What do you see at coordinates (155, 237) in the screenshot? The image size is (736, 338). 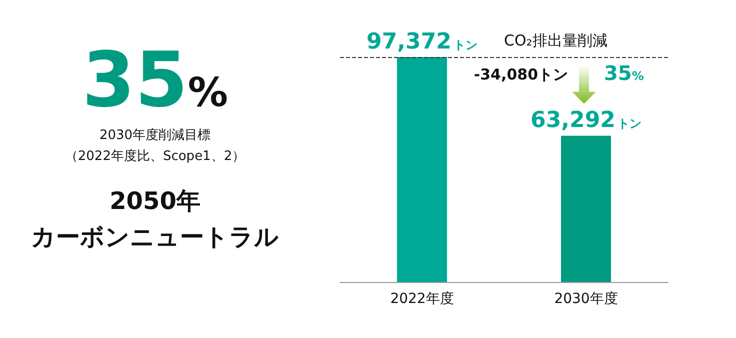 I see `text: カーボンニュートラル` at bounding box center [155, 237].